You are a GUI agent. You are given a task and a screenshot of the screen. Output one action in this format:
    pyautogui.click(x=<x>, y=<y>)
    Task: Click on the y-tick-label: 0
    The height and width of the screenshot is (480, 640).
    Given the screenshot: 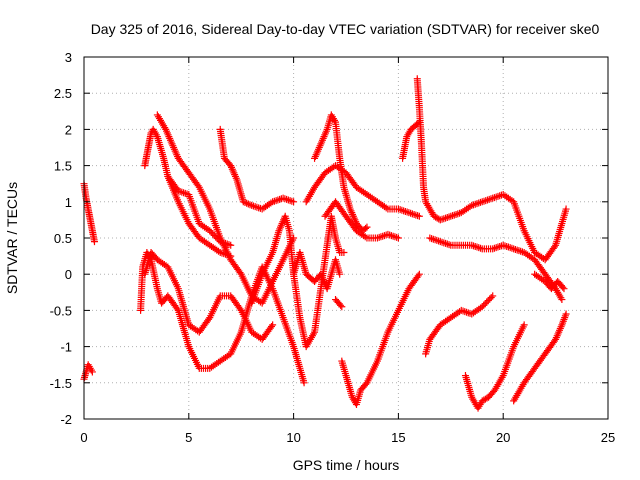 What is the action you would take?
    pyautogui.click(x=68, y=274)
    